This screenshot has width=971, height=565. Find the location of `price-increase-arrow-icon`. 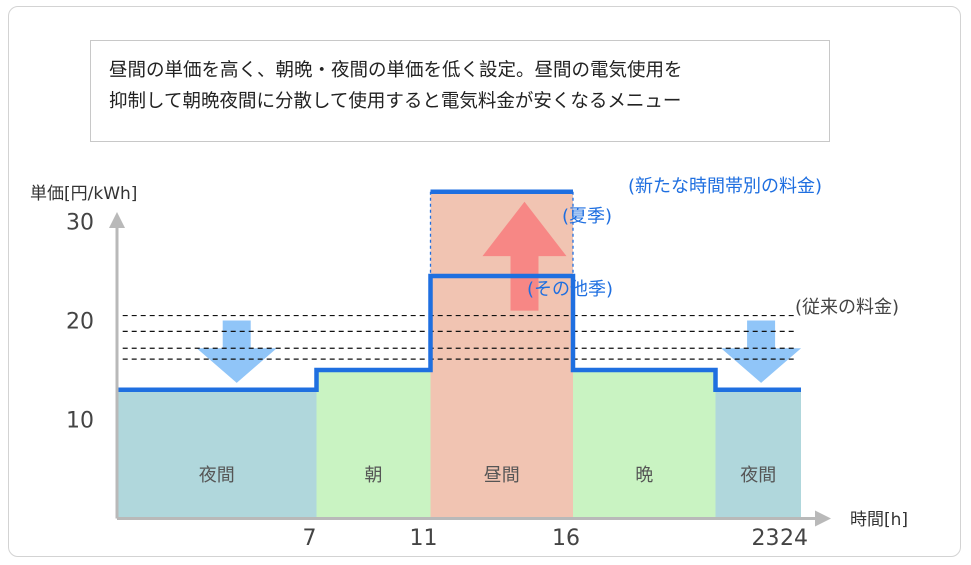

price-increase-arrow-icon is located at coordinates (524, 256).